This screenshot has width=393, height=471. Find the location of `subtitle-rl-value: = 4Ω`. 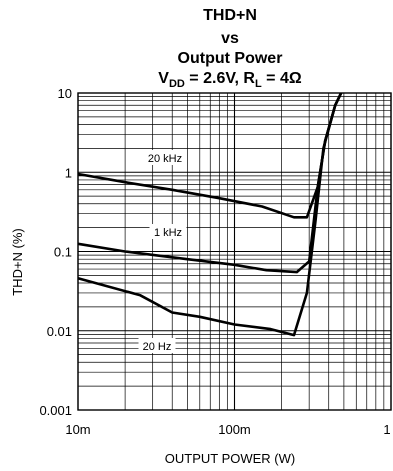

subtitle-rl-value: = 4Ω is located at coordinates (282, 78).